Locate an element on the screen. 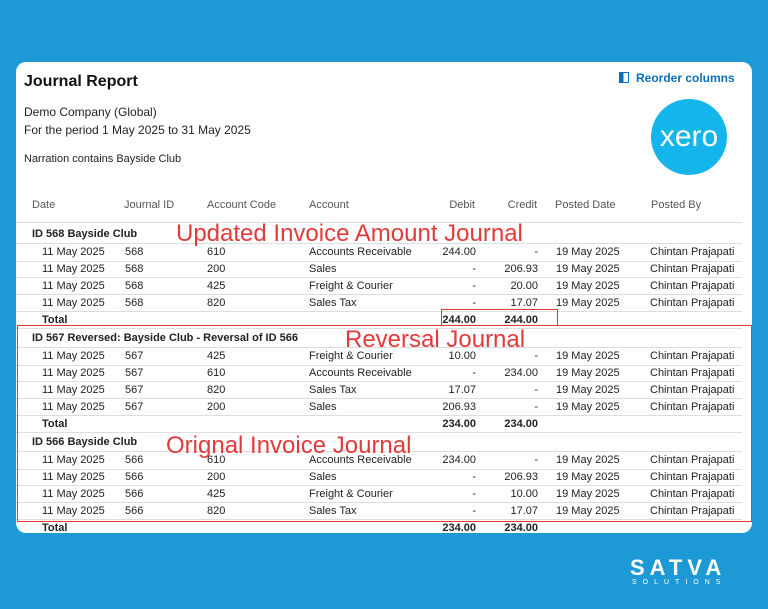 This screenshot has height=609, width=768. column-header: Date is located at coordinates (44, 205).